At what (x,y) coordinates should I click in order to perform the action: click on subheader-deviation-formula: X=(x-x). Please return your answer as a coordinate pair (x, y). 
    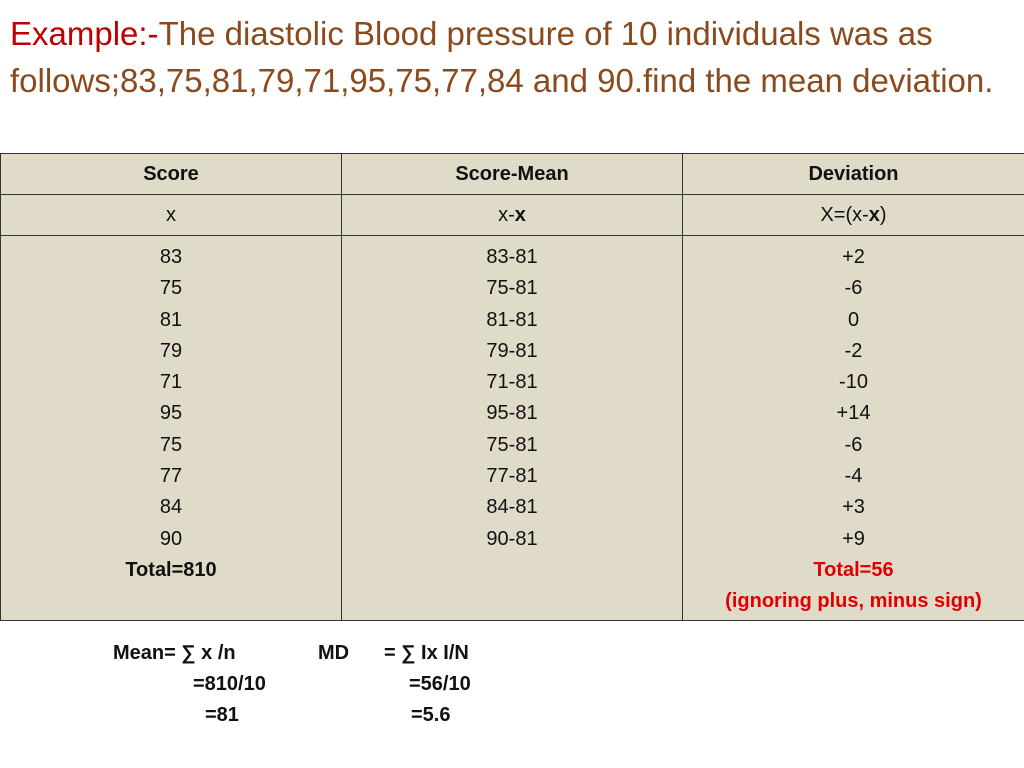
    Looking at the image, I should click on (853, 215).